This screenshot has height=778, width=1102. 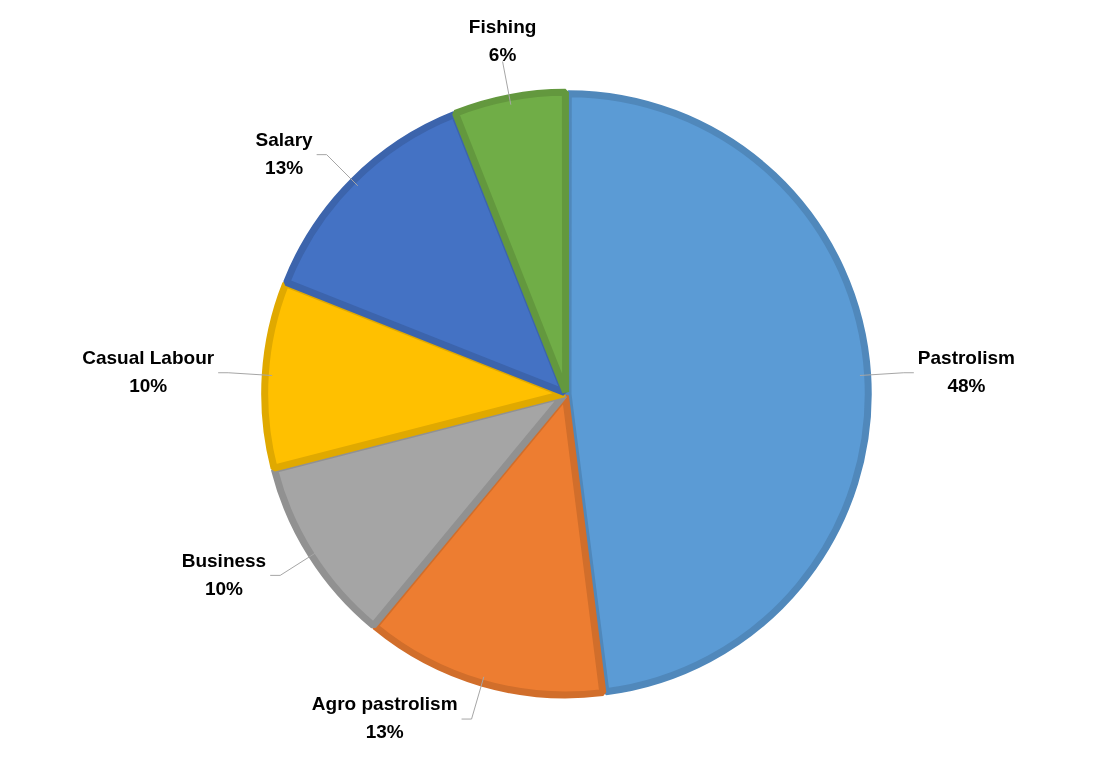 I want to click on slice-label: Agro pastrolism, so click(x=384, y=704).